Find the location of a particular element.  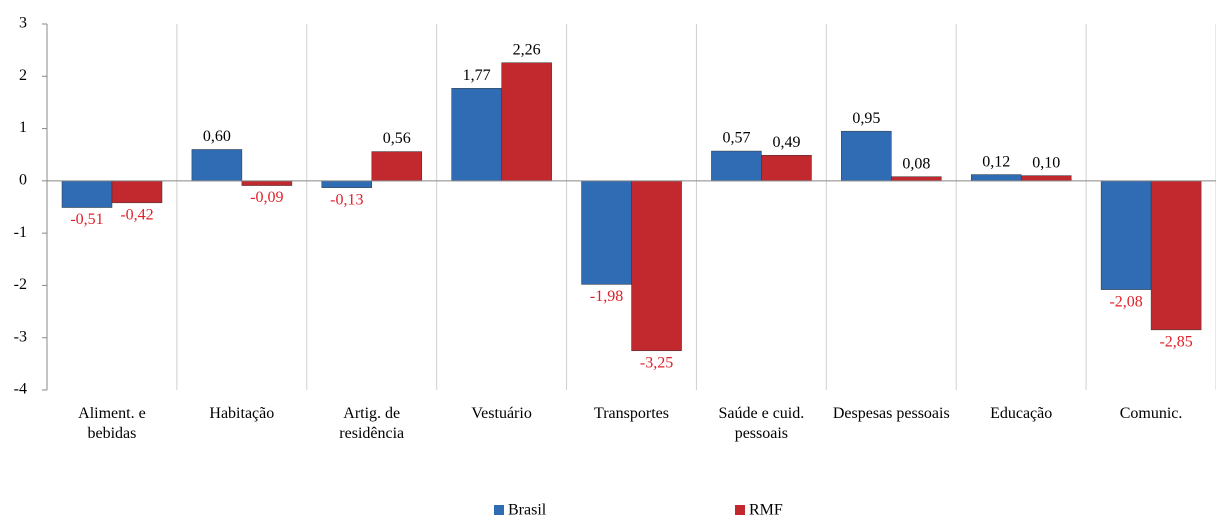

y-tick-label: 1 is located at coordinates (23, 127).